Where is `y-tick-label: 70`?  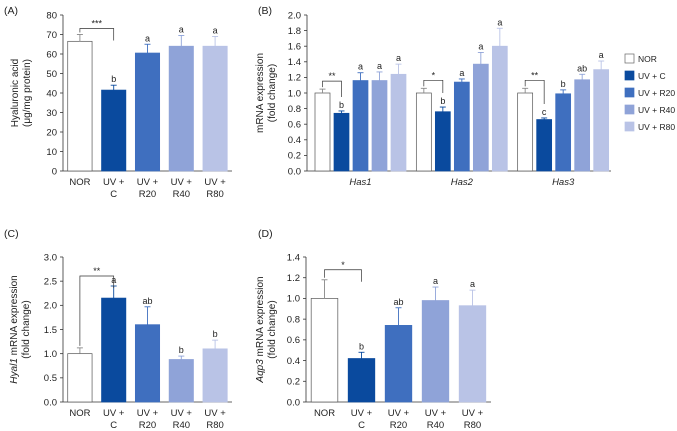
y-tick-label: 70 is located at coordinates (51, 35).